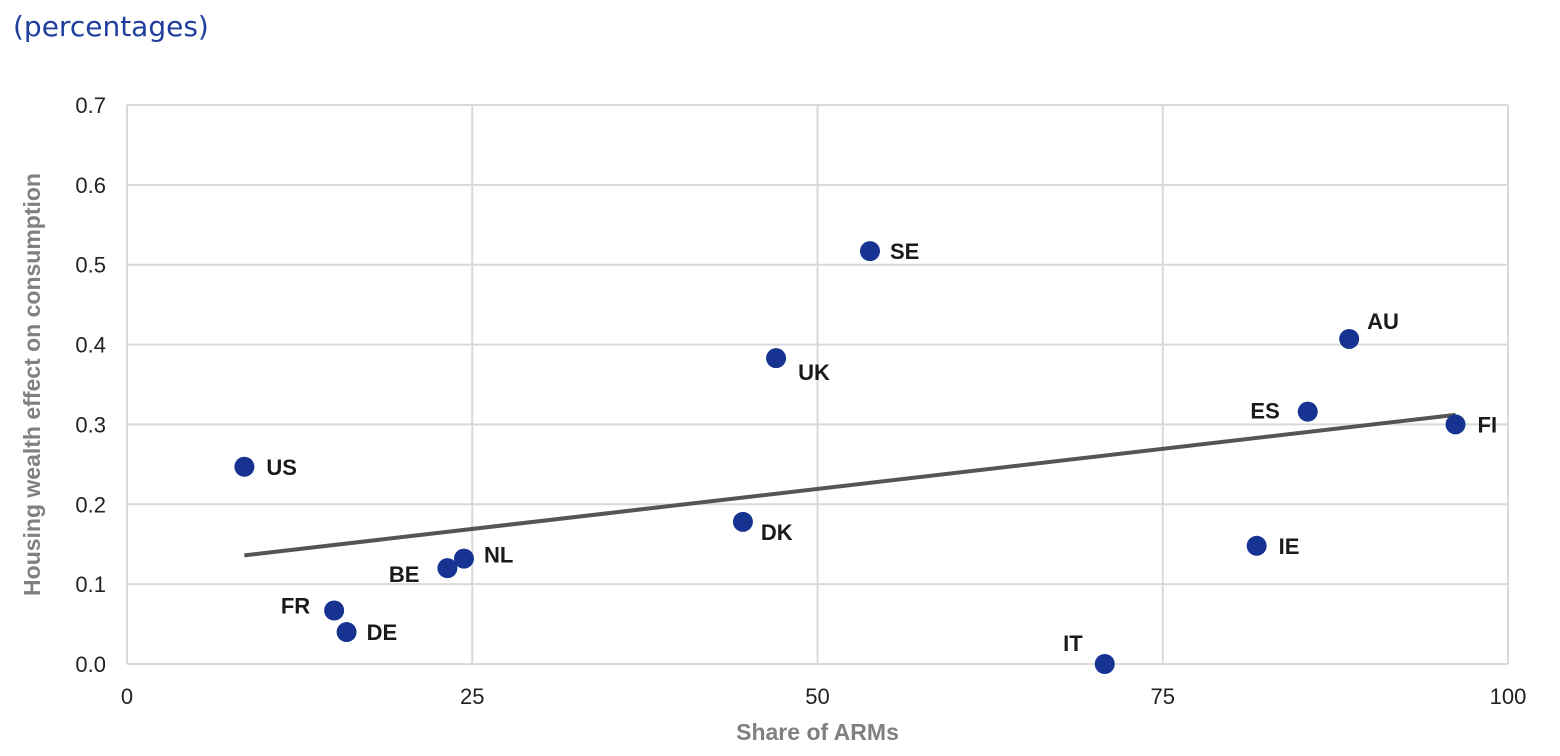 This screenshot has width=1560, height=756. I want to click on data-point-dk, so click(742, 521).